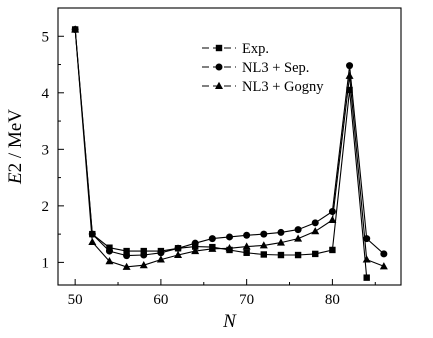  I want to click on legend-label: NL3 + Gogny, so click(283, 87).